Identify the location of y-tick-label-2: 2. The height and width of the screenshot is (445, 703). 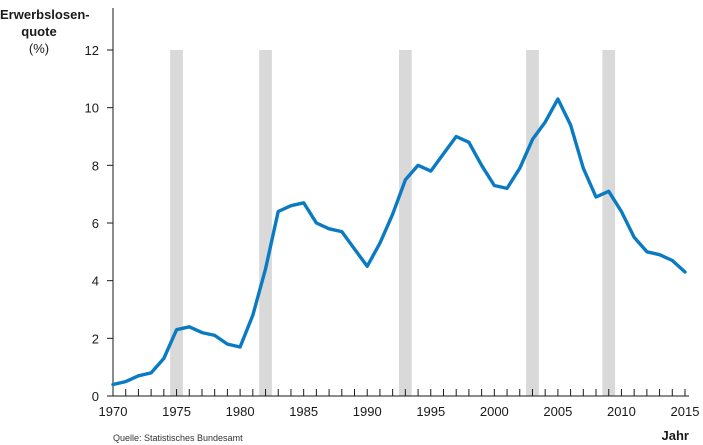
(95, 338).